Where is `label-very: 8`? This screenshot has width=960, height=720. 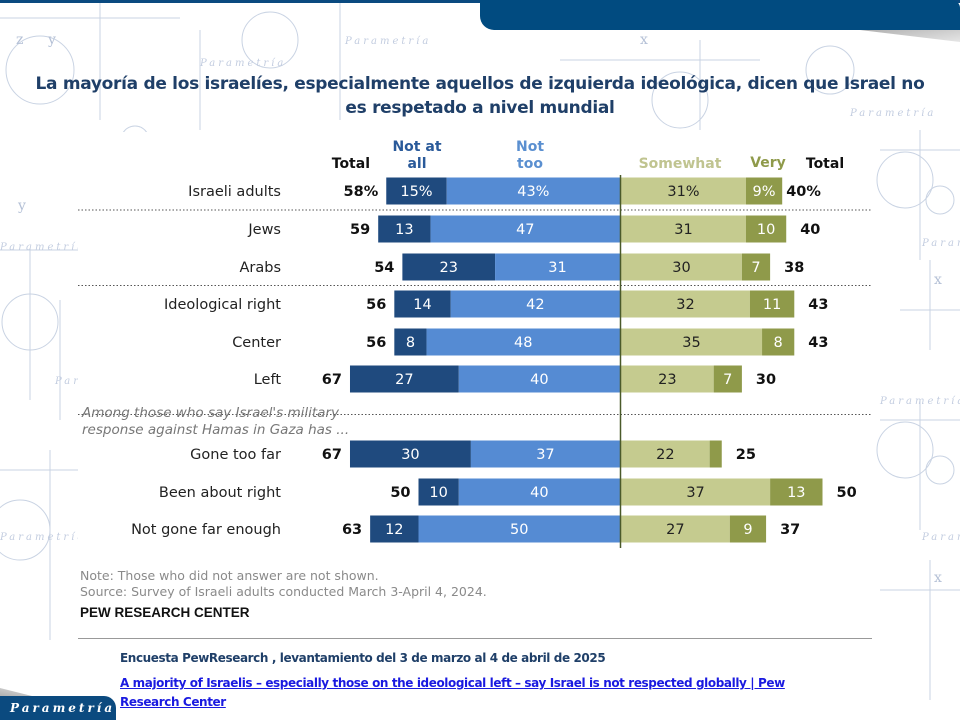
label-very: 8 is located at coordinates (778, 343).